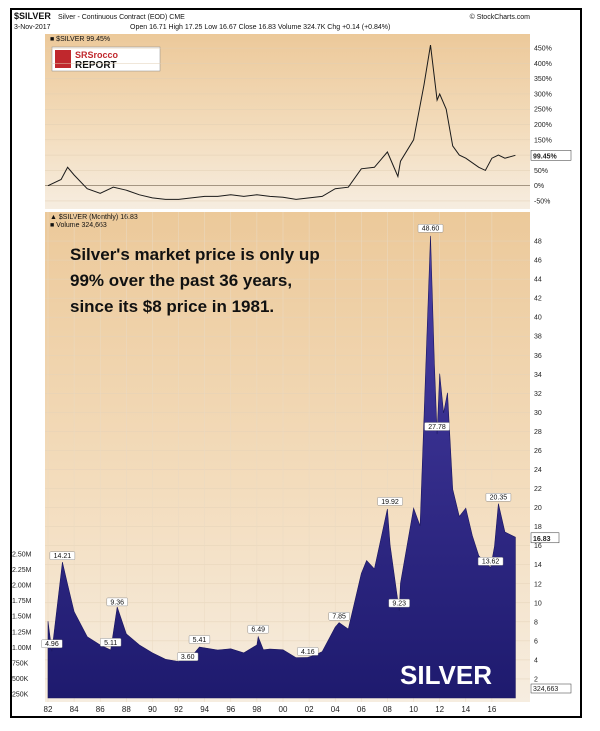 This screenshot has width=600, height=731. Describe the element at coordinates (439, 709) in the screenshot. I see `x-tick-label: 12` at that location.